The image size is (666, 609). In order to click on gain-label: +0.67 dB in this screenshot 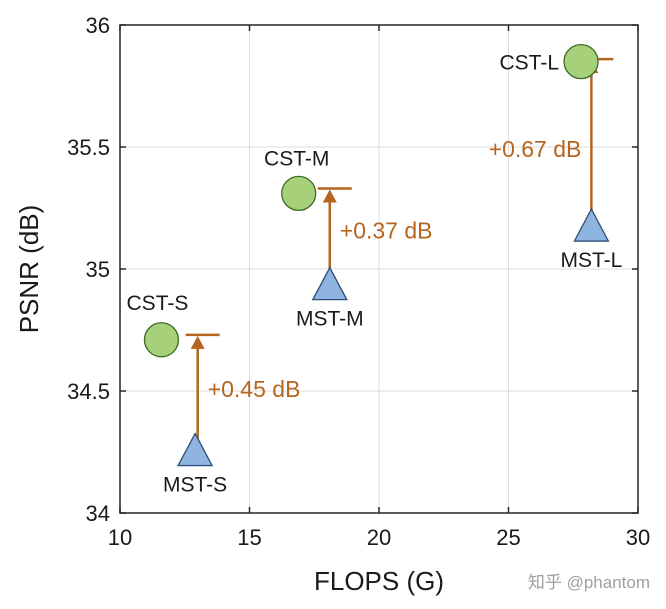, I will do `click(535, 149)`.